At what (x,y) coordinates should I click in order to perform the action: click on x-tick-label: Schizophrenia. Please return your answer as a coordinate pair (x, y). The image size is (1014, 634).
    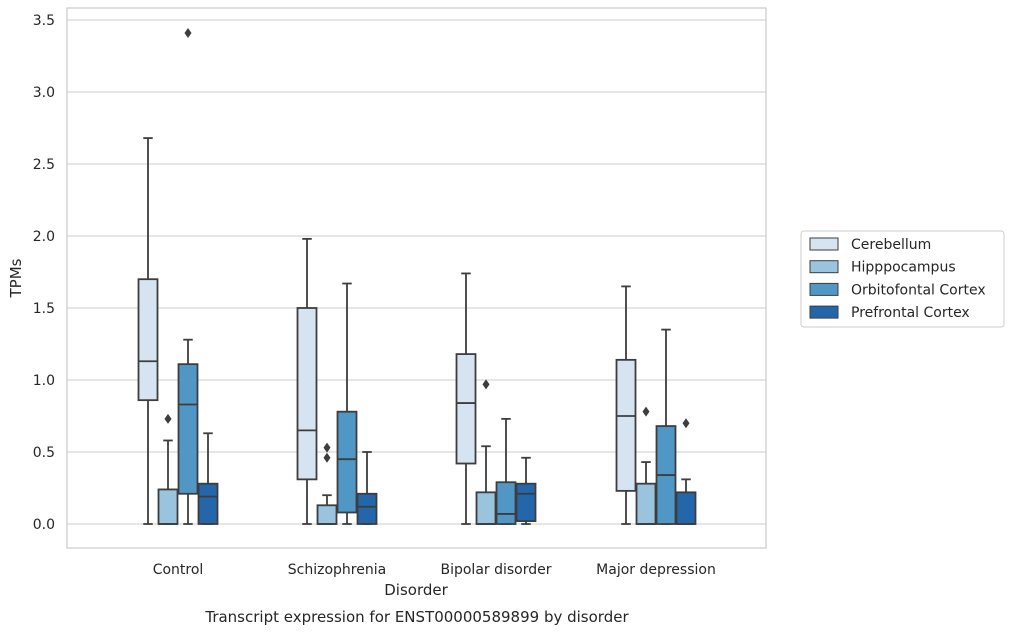
    Looking at the image, I should click on (337, 570).